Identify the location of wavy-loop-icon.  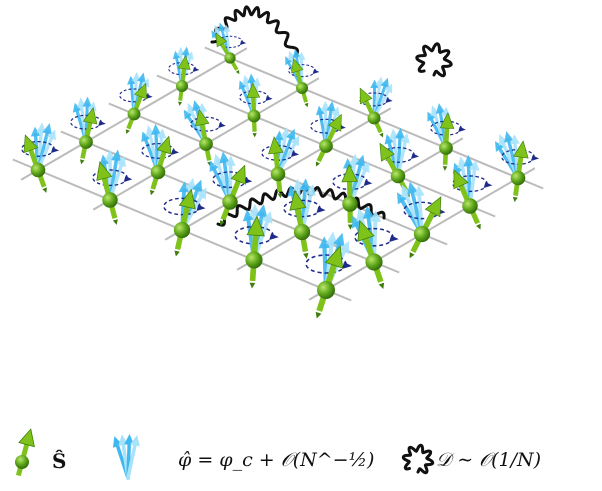
(418, 459).